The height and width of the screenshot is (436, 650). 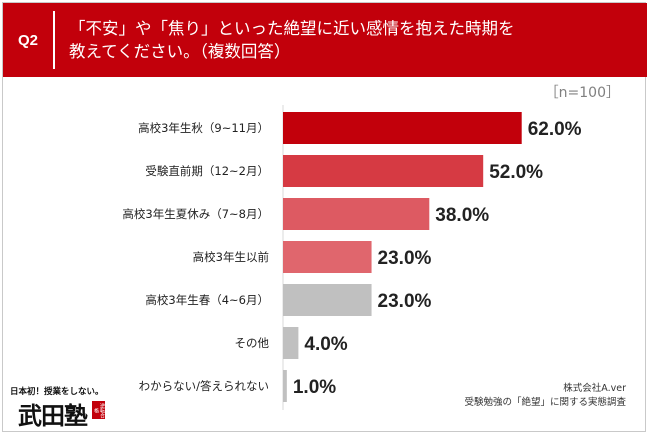 What do you see at coordinates (325, 344) in the screenshot?
I see `value-label: 4.0%` at bounding box center [325, 344].